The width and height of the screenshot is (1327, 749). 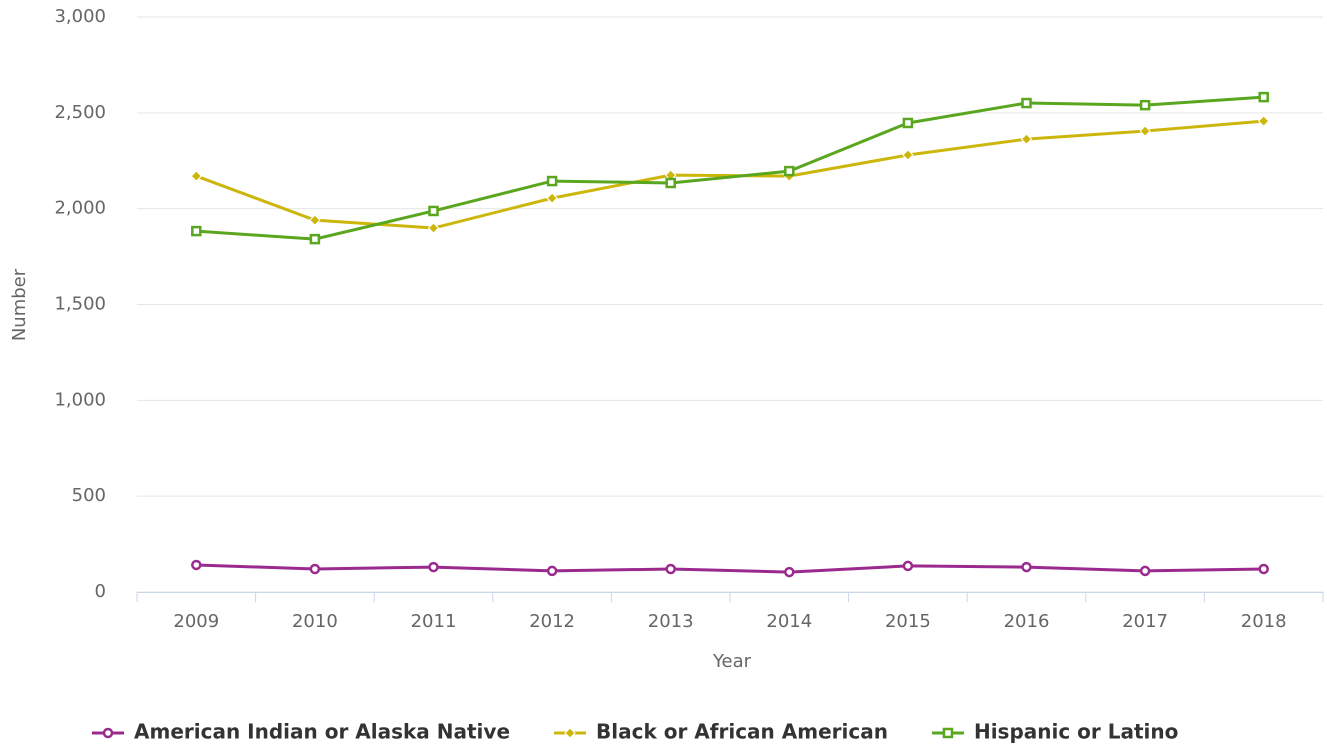 What do you see at coordinates (100, 591) in the screenshot?
I see `y-tick-label: 0` at bounding box center [100, 591].